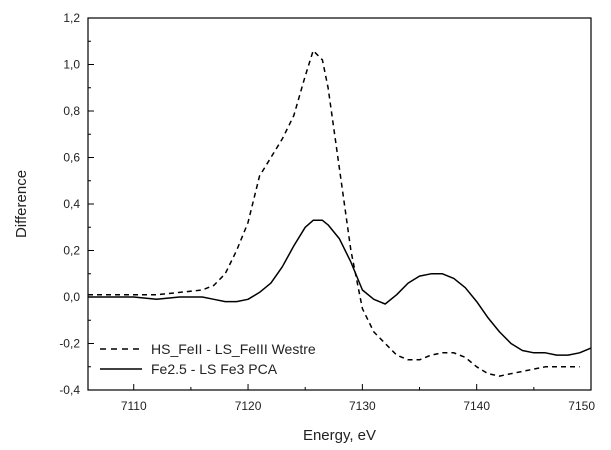 This screenshot has width=611, height=450. I want to click on y-tick-label: 1,0, so click(71, 65).